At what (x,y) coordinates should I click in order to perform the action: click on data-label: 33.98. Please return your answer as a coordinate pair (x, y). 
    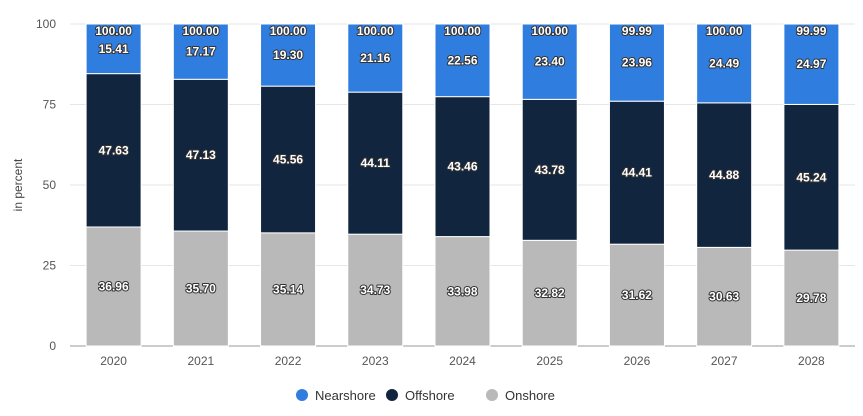
    Looking at the image, I should click on (462, 291).